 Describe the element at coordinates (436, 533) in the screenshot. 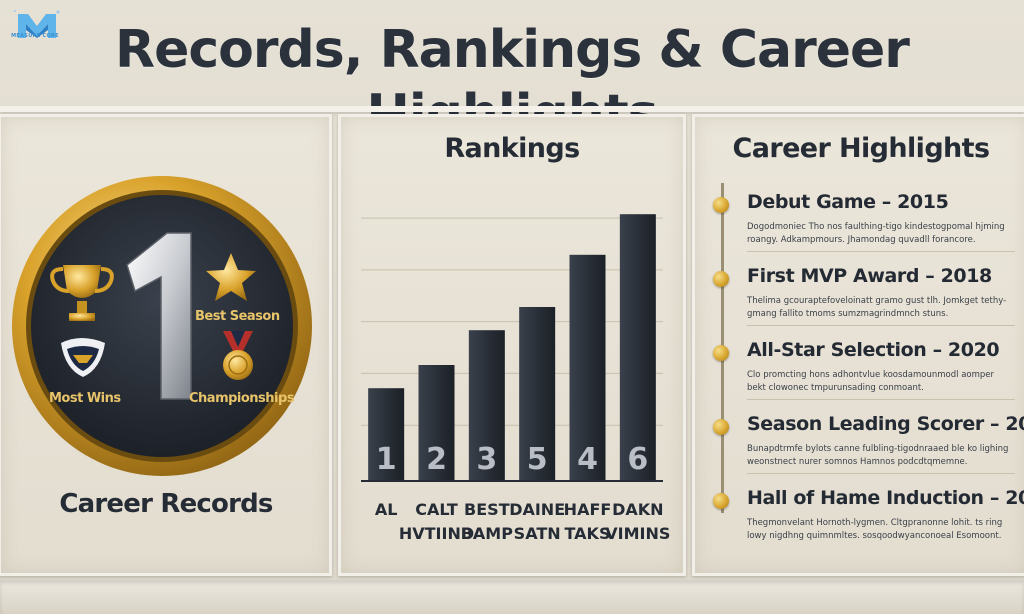

I see `category-tick-label: HVTIIND` at that location.